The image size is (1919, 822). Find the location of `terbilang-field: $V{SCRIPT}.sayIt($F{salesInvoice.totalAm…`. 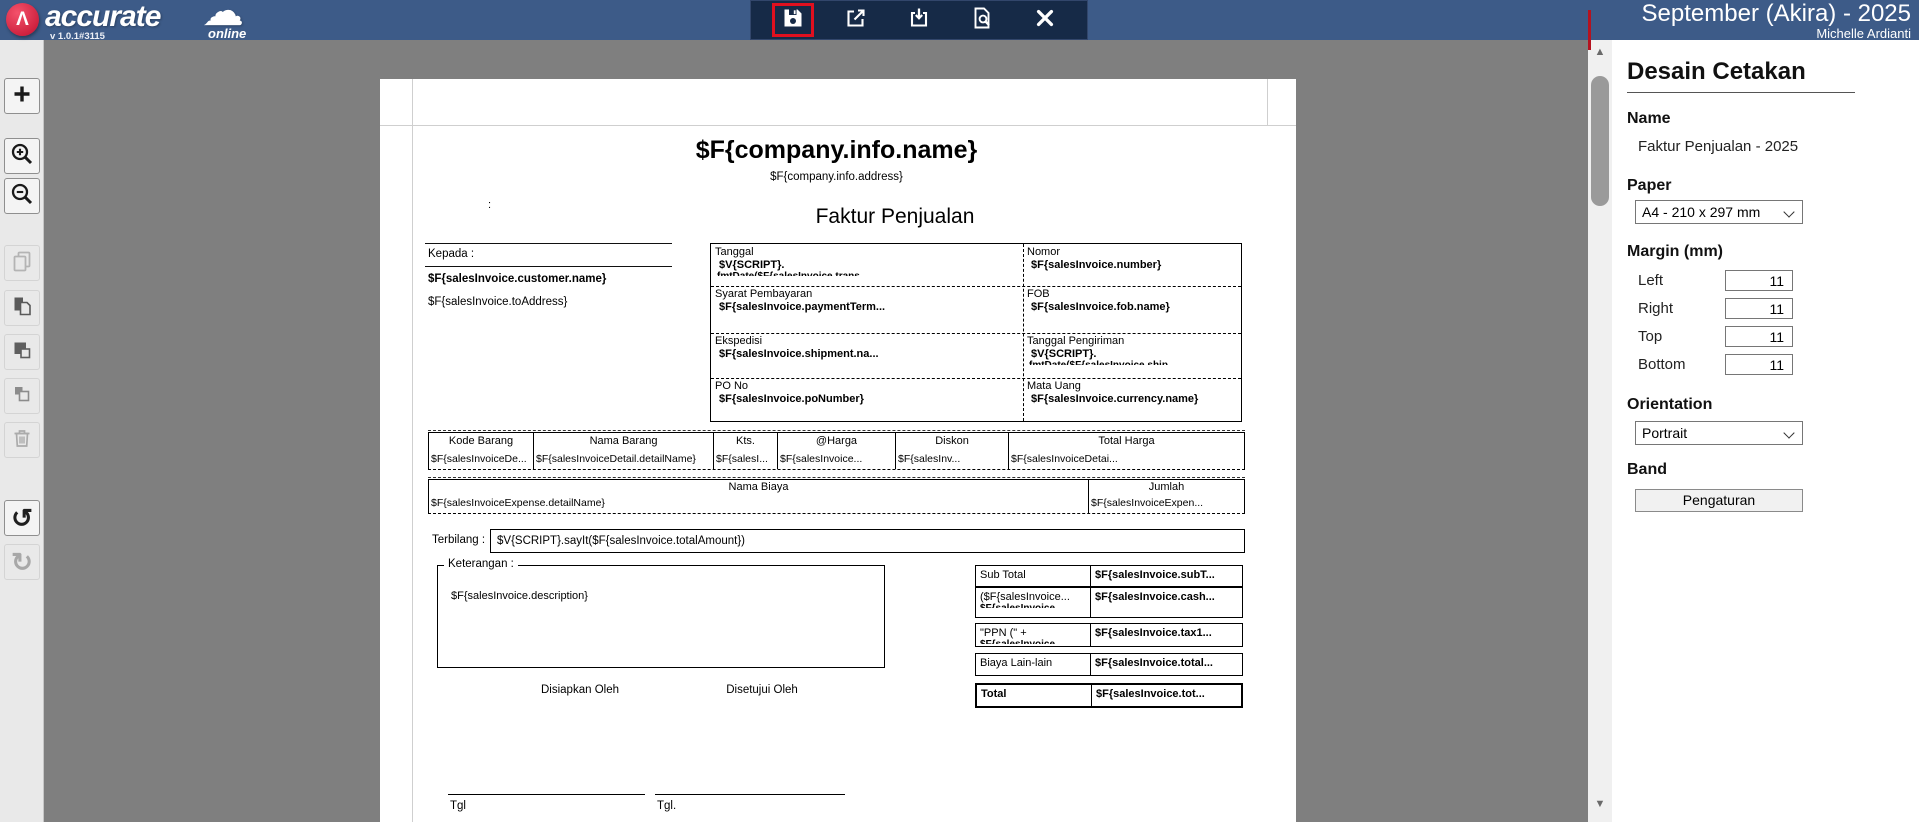

terbilang-field: $V{SCRIPT}.sayIt($F{salesInvoice.totalAm… is located at coordinates (867, 541).